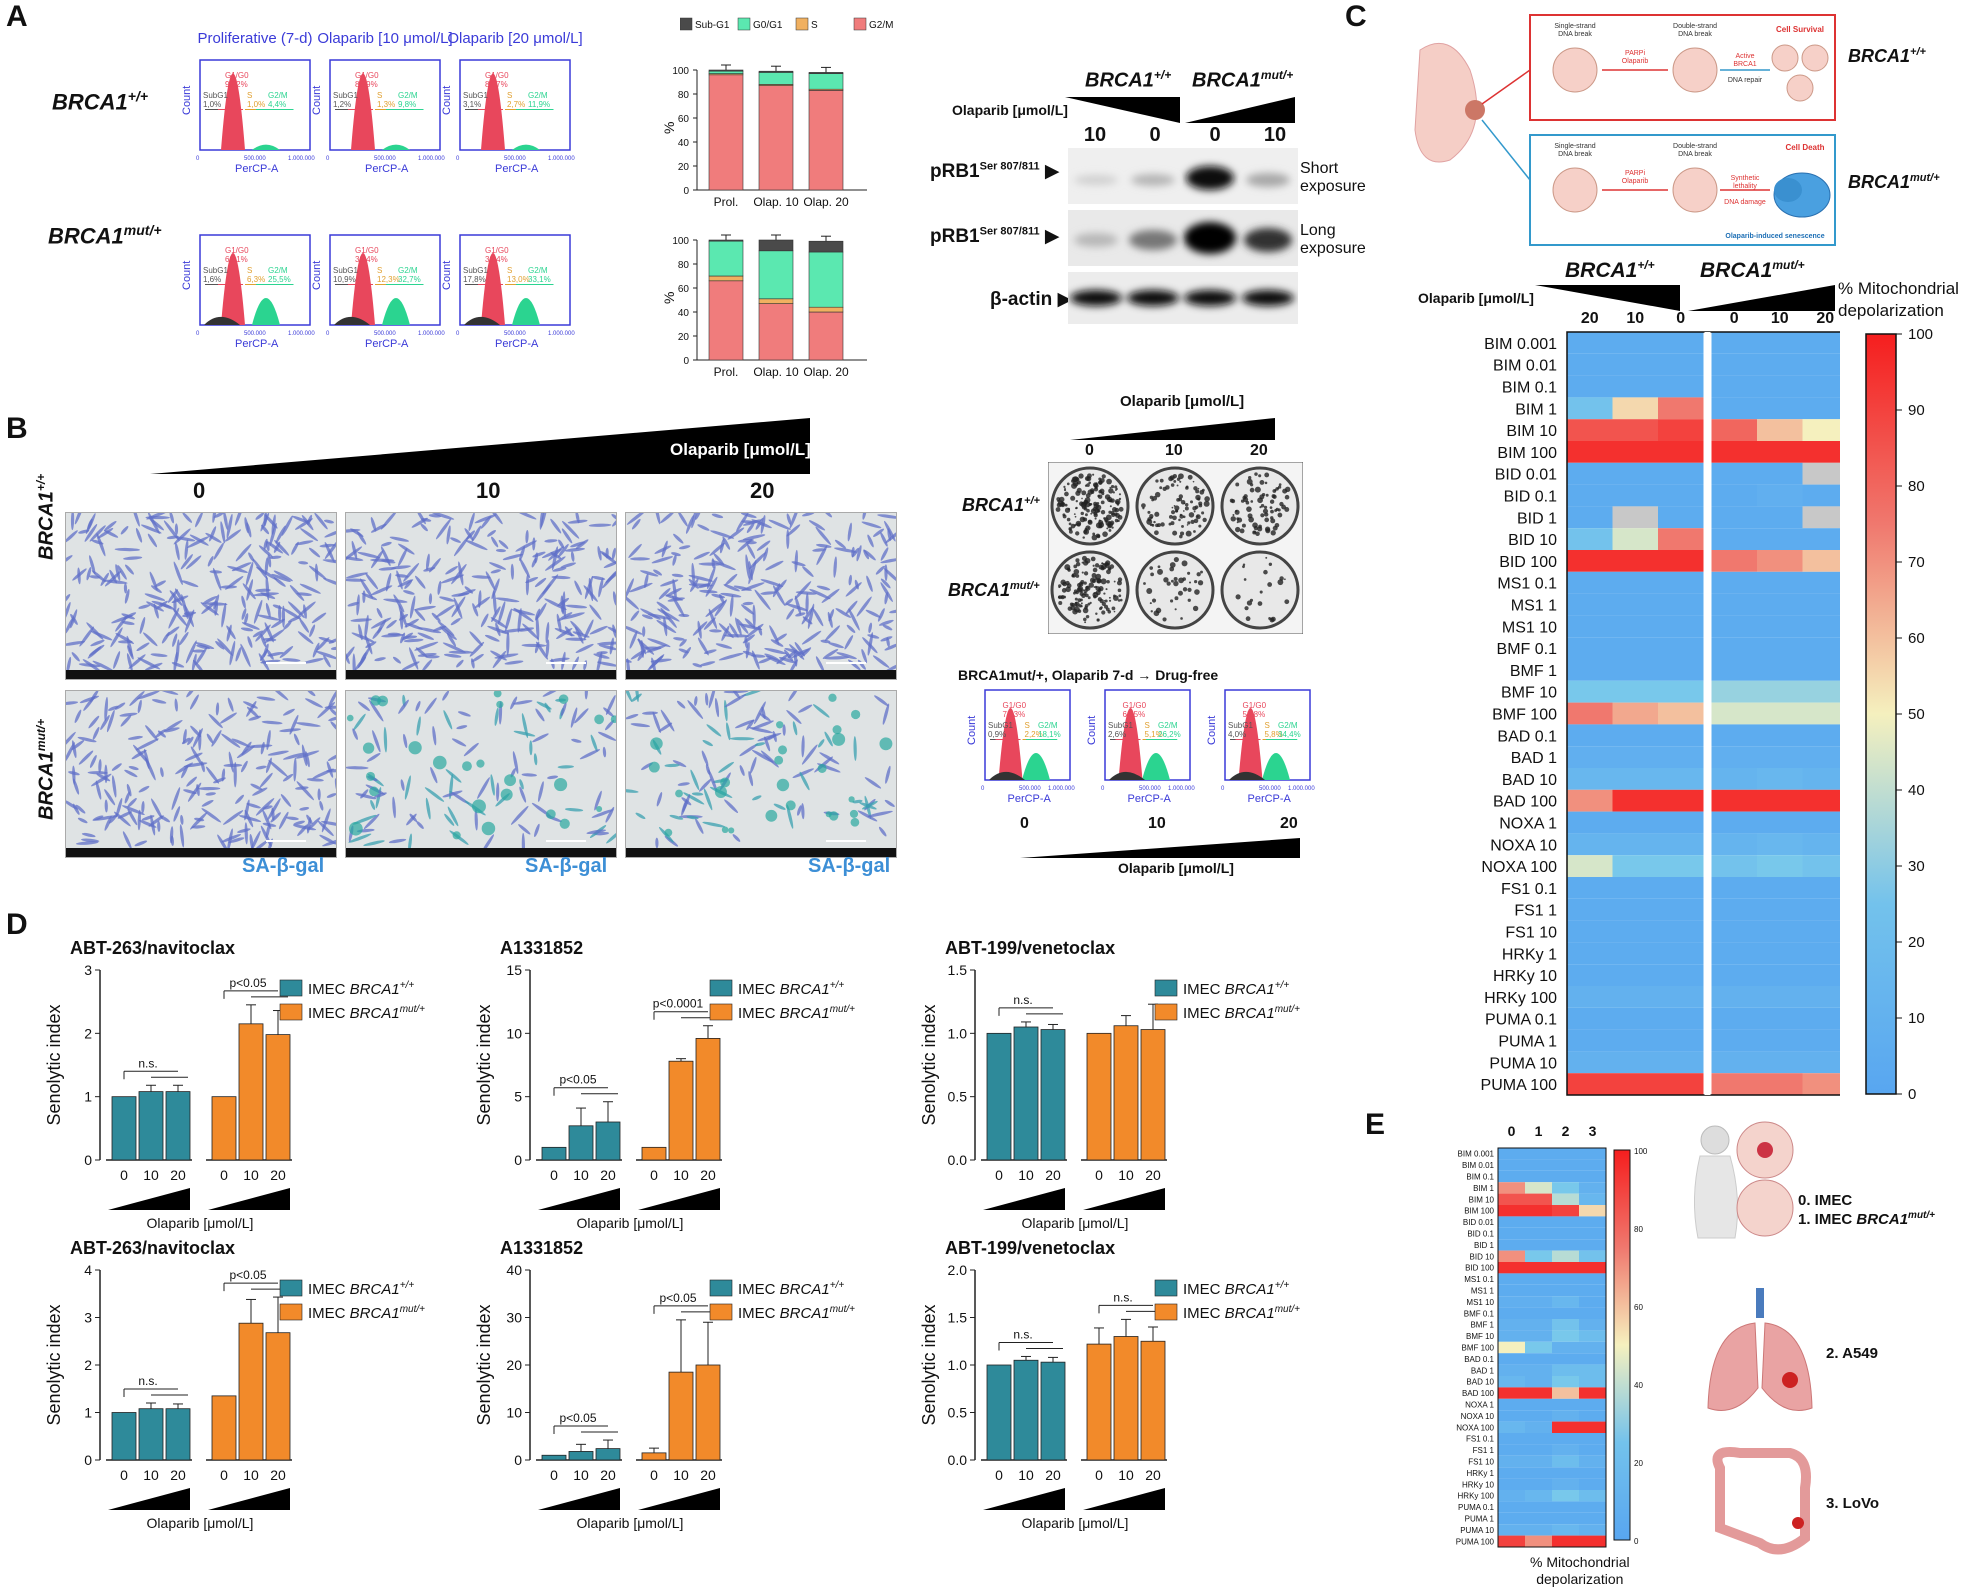  Describe the element at coordinates (496, 84) in the screenshot. I see `g1-label: 81,7%` at that location.